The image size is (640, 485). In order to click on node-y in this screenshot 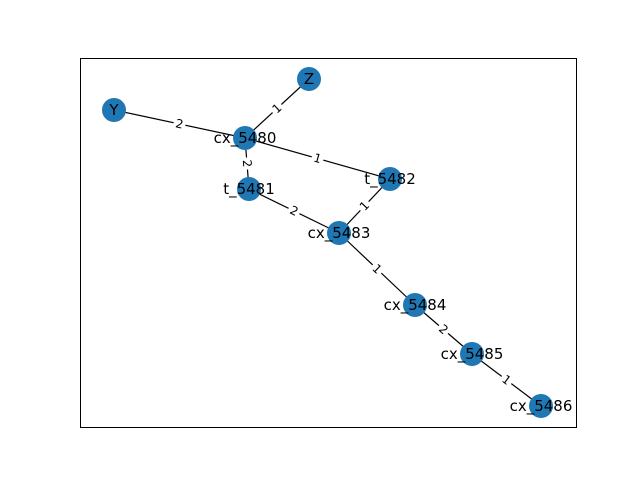, I will do `click(114, 110)`.